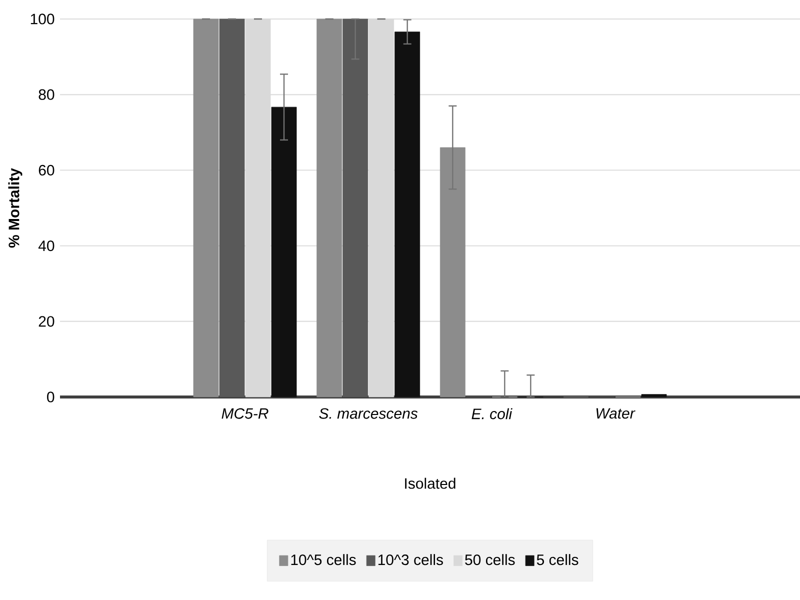 Image resolution: width=800 pixels, height=600 pixels. I want to click on x-tick-label: S. marcescens, so click(368, 413).